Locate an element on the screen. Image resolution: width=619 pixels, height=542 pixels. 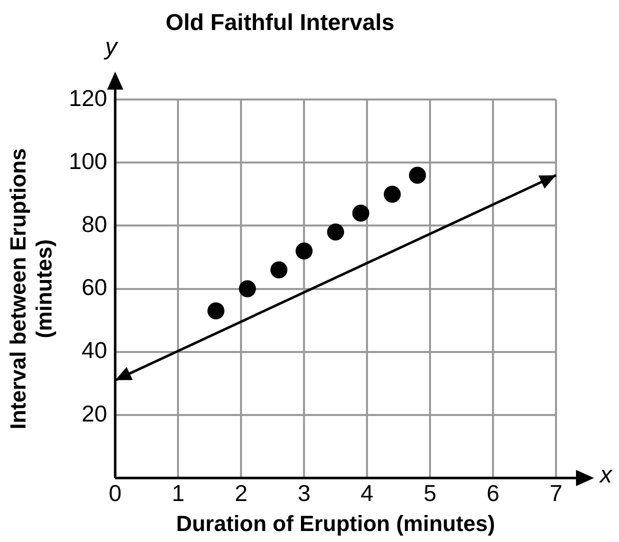
y-axis-title: Interval between Eruptions (minutes) is located at coordinates (31, 289).